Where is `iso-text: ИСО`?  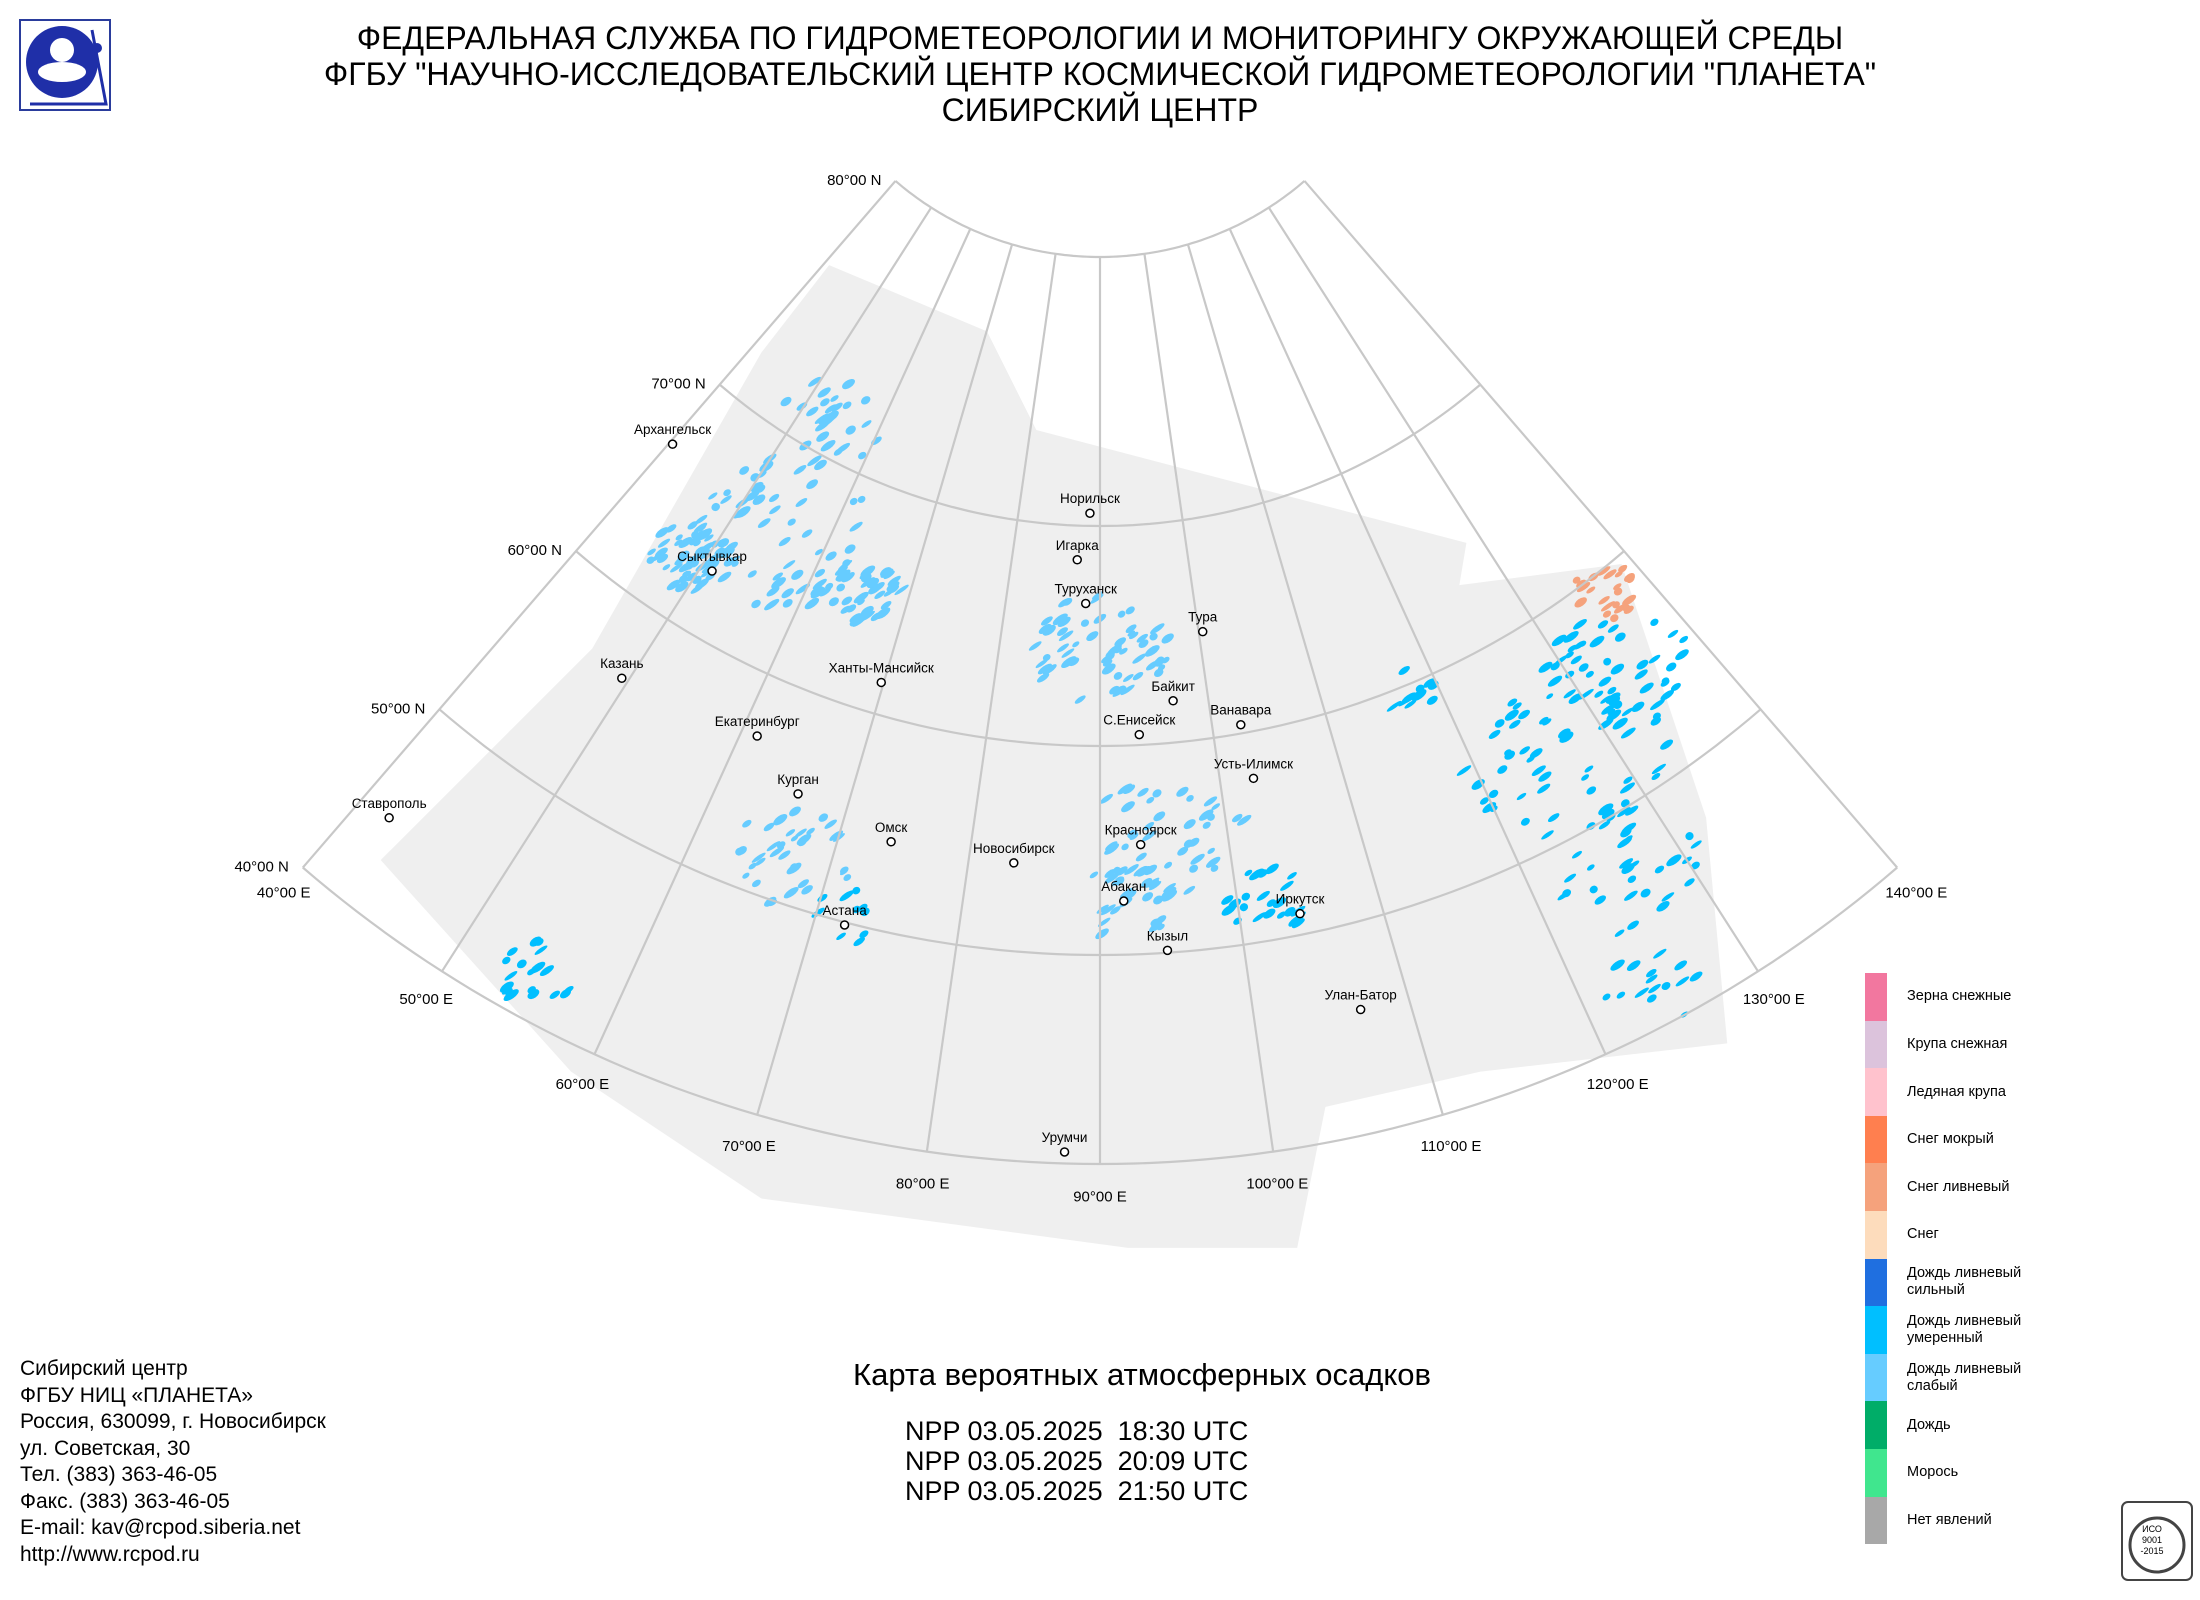 iso-text: ИСО is located at coordinates (2152, 1529).